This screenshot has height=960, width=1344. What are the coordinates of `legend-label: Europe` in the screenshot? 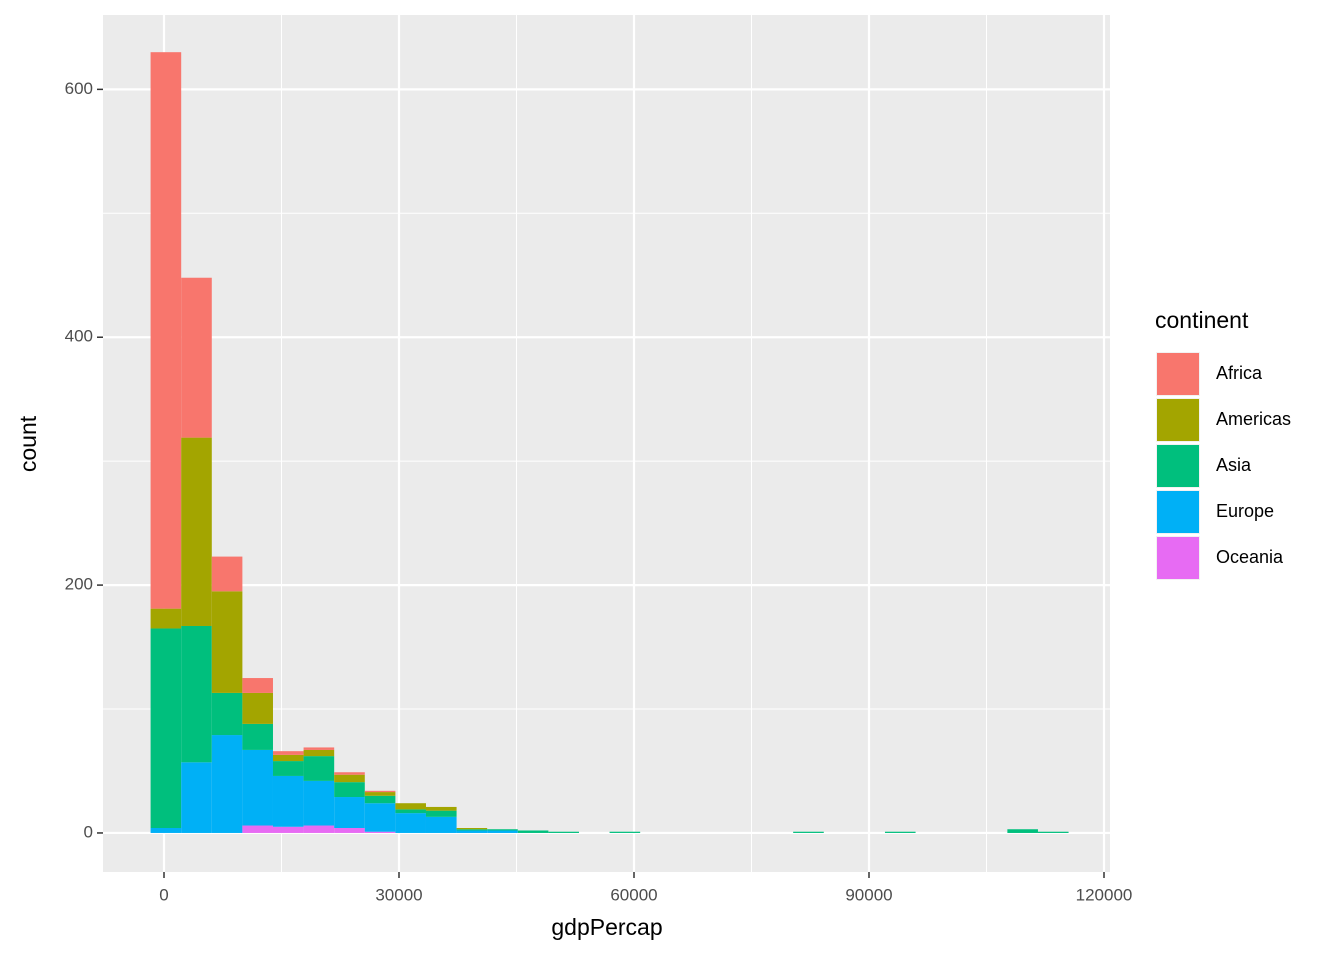 It's located at (1245, 511).